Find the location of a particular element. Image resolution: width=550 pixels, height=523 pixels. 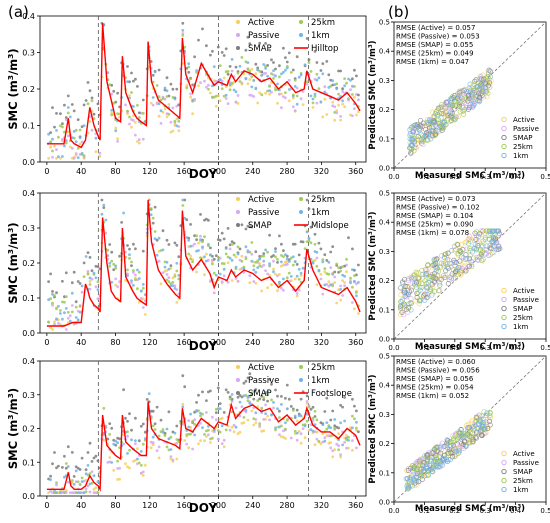

x-tick-label: 80 is located at coordinates (115, 505).